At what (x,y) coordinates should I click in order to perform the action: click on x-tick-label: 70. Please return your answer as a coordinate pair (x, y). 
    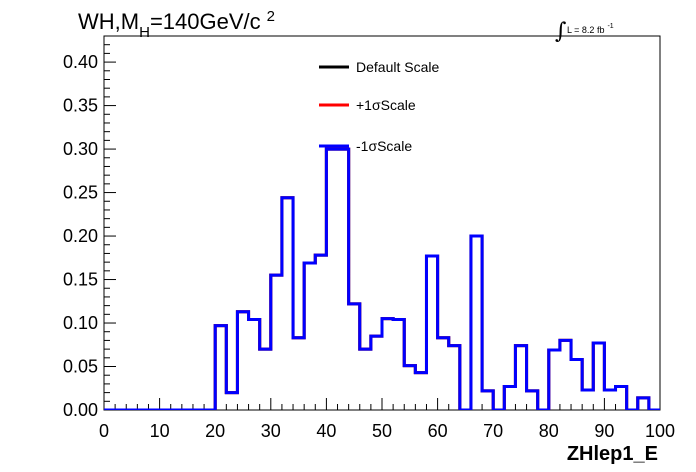
    Looking at the image, I should click on (493, 431).